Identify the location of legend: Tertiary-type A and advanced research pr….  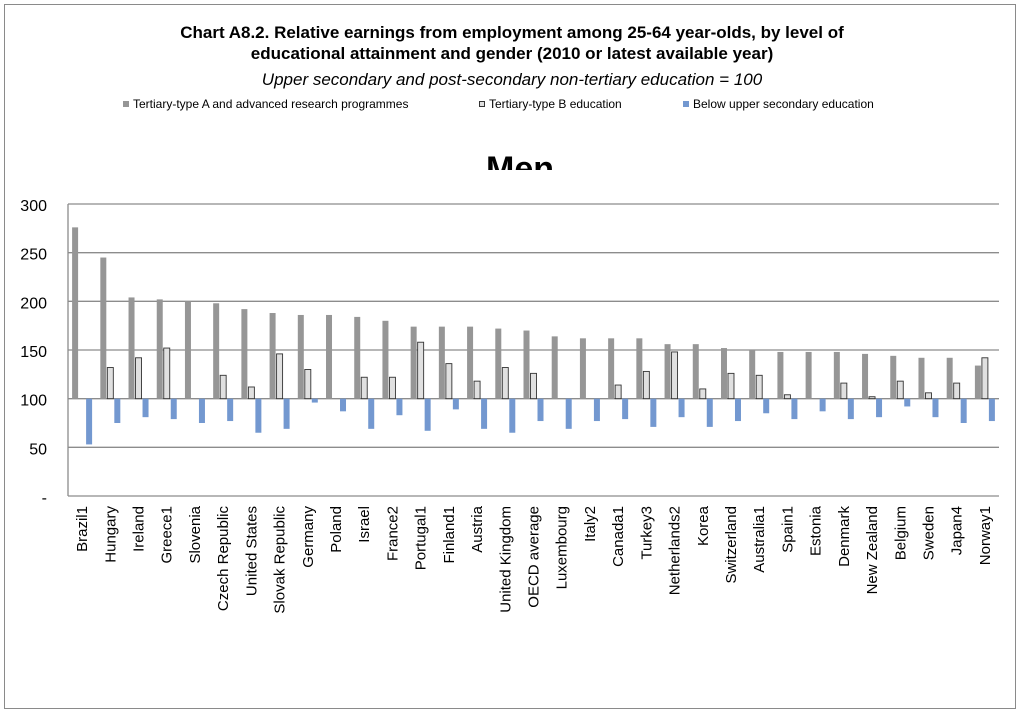
(512, 105).